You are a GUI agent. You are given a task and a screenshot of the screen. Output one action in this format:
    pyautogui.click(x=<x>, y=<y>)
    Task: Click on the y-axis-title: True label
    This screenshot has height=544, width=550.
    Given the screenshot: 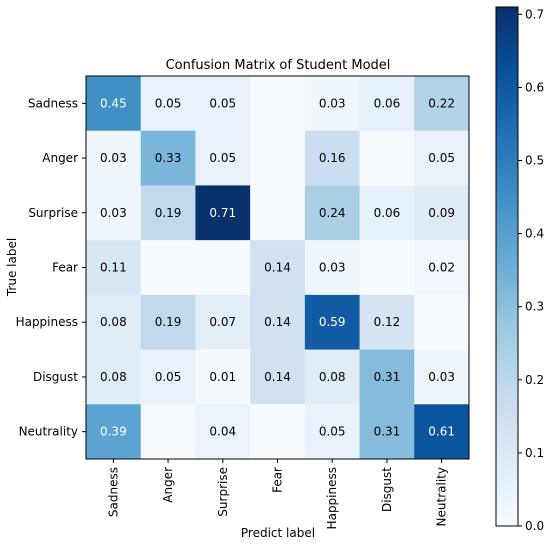 What is the action you would take?
    pyautogui.click(x=12, y=267)
    